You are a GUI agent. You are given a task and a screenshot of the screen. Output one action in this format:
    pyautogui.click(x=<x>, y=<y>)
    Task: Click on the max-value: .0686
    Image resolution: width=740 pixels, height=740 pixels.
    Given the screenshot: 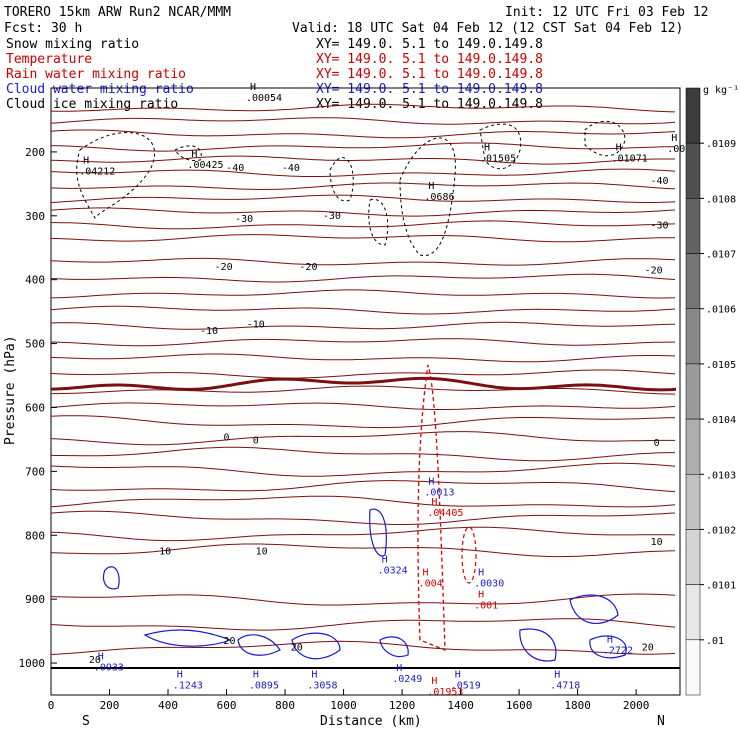 What is the action you would take?
    pyautogui.click(x=439, y=197)
    